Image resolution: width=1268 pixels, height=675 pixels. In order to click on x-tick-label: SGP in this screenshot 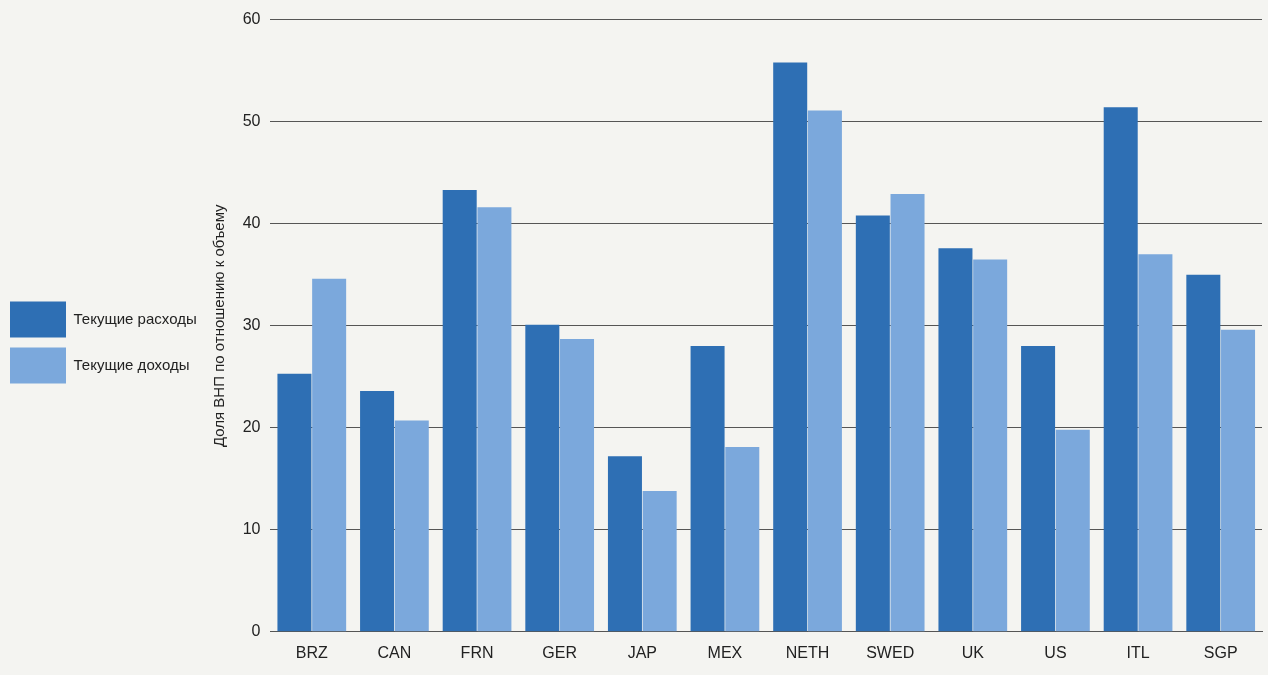, I will do `click(1220, 652)`.